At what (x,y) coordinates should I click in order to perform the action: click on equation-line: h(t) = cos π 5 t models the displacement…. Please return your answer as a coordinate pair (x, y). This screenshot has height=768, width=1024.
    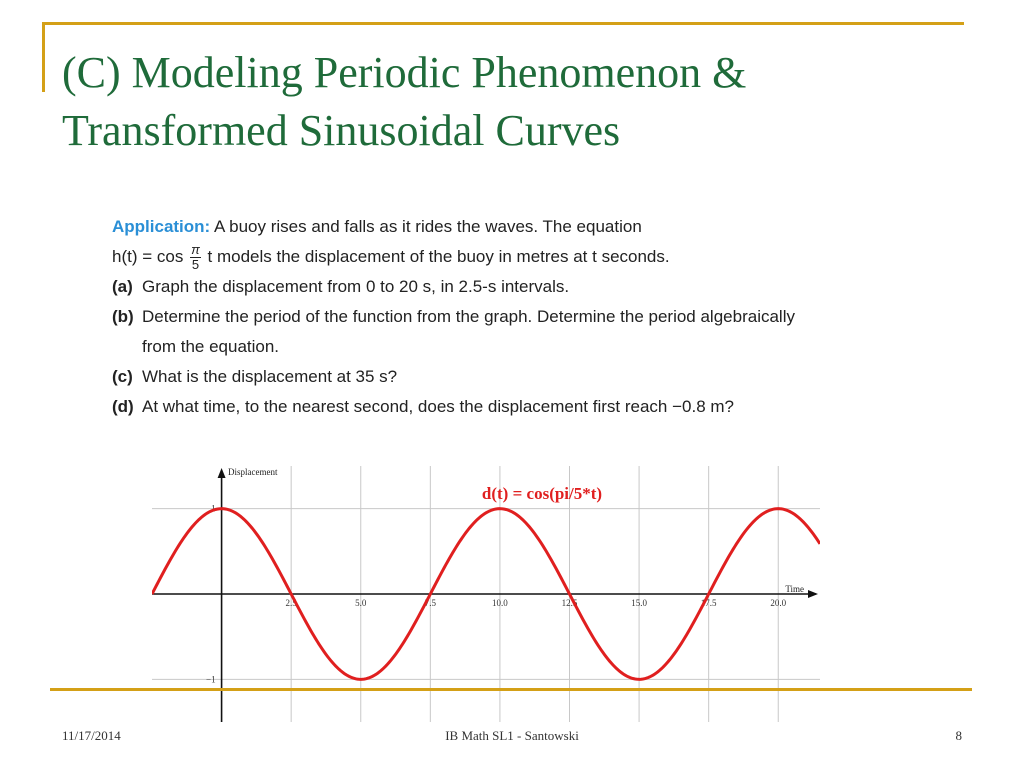
    Looking at the image, I should click on (472, 257).